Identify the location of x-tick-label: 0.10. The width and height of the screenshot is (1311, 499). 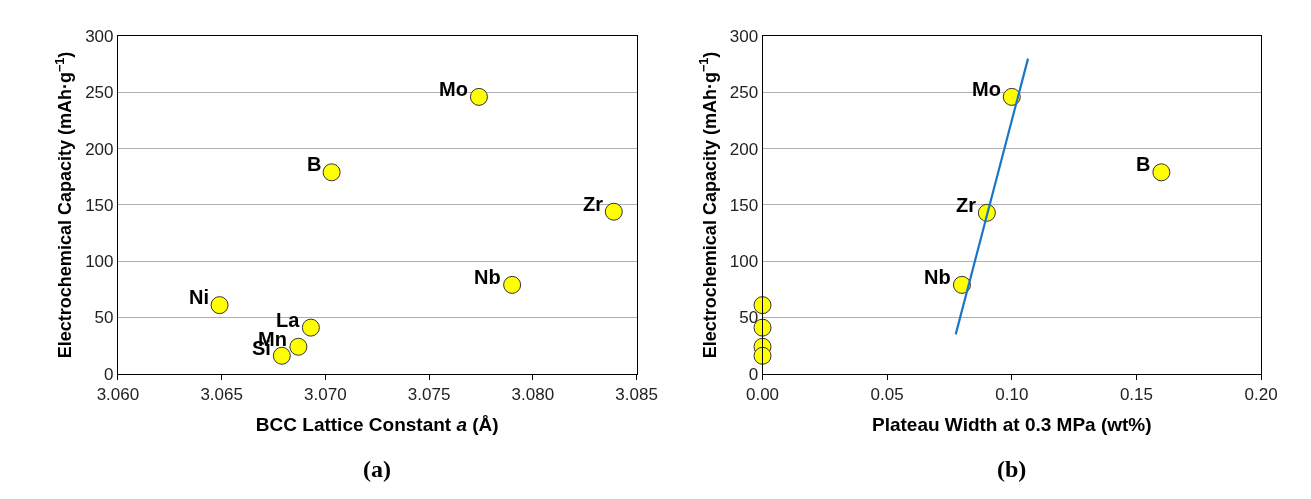
(1012, 395).